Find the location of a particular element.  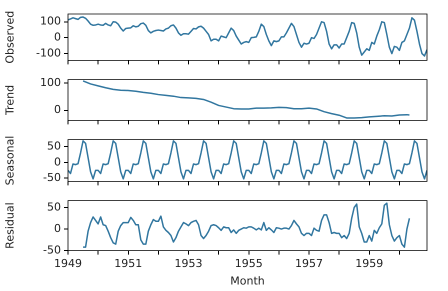

y-axis-title: Observed is located at coordinates (9, 37).